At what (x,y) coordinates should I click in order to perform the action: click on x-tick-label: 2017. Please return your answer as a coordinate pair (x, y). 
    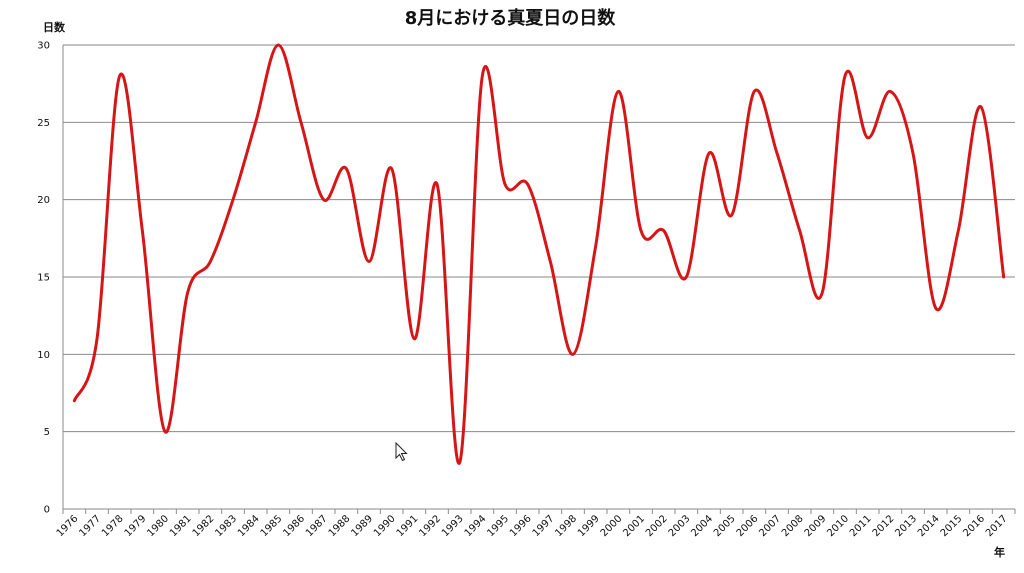
    Looking at the image, I should click on (997, 526).